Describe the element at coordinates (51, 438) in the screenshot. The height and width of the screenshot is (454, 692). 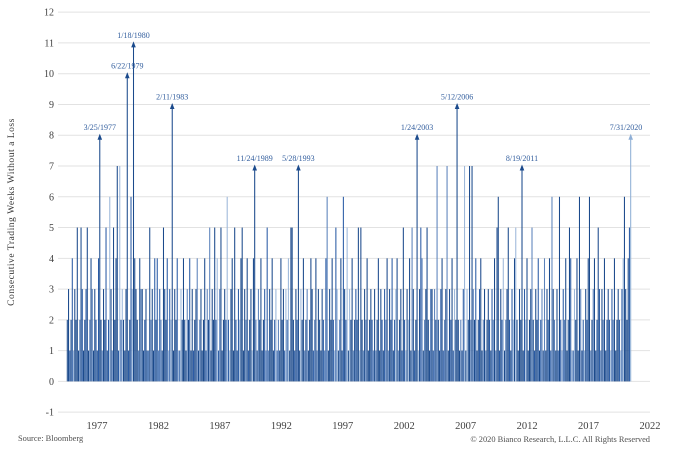
I see `source-note: Source: Bloomberg` at that location.